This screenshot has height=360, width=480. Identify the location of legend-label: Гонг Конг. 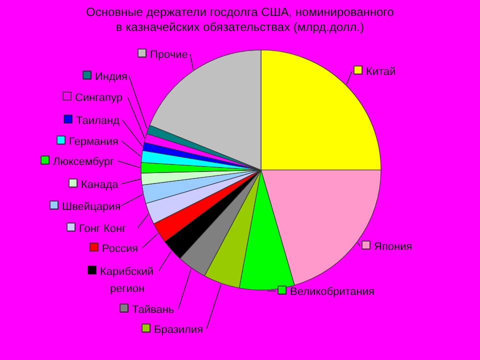
(102, 229).